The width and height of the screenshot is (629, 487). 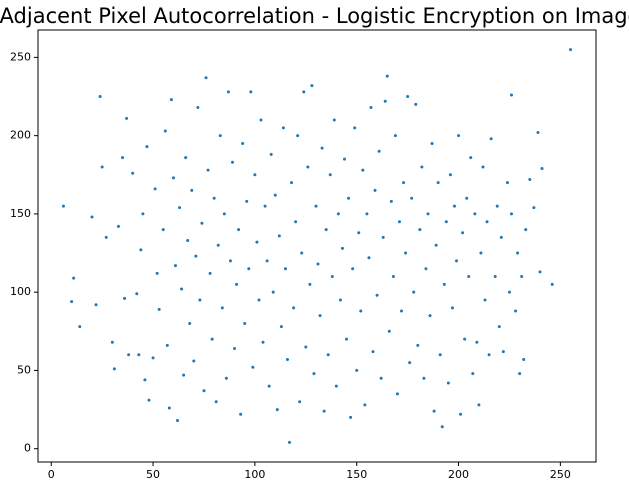 I want to click on y-tick-label: 100, so click(x=20, y=291).